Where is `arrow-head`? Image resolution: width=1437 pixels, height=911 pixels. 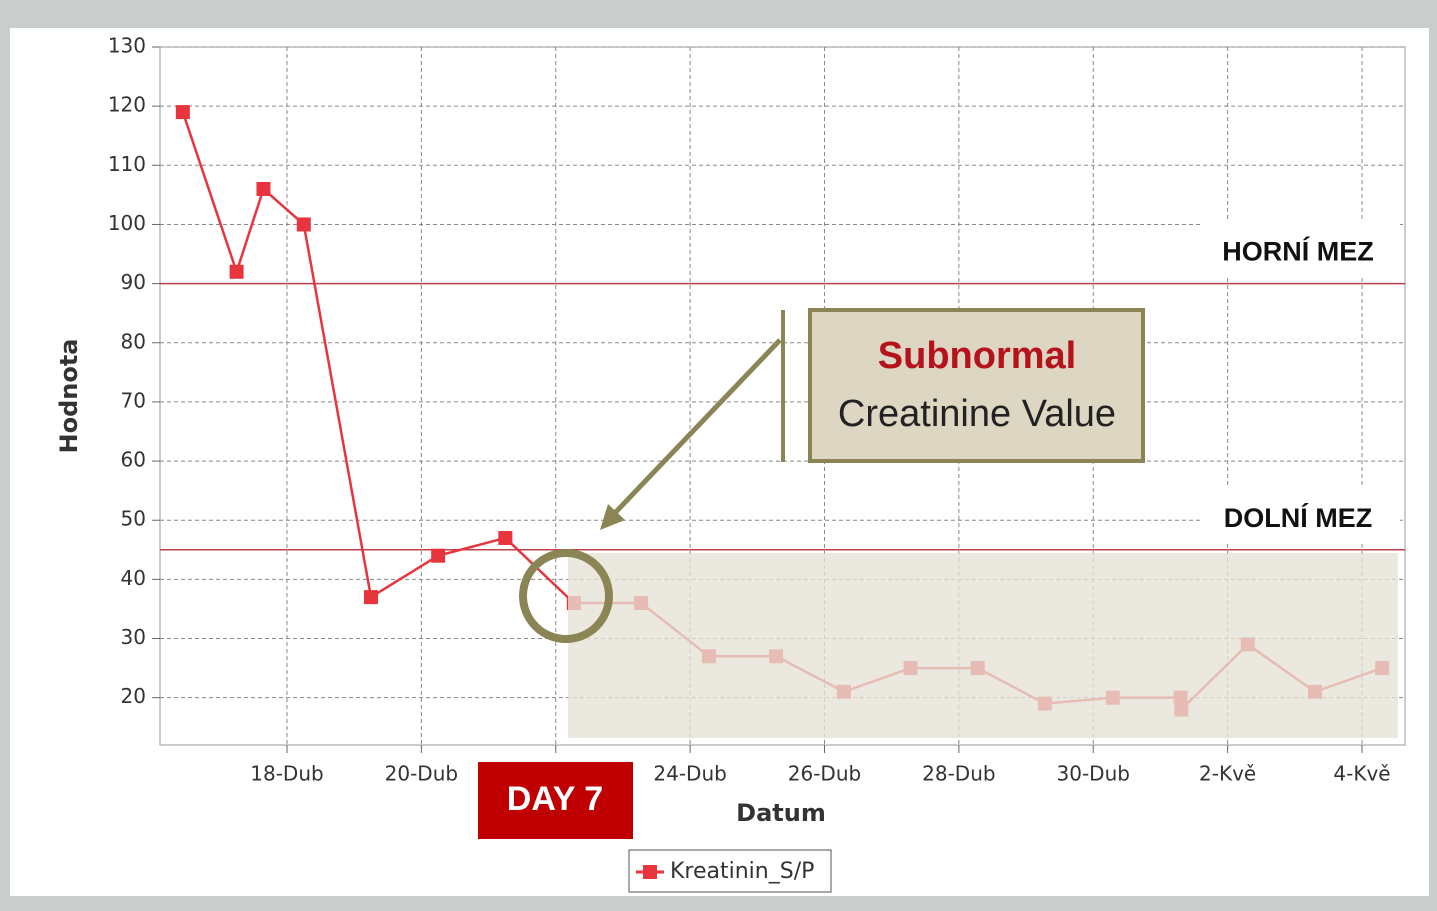 arrow-head is located at coordinates (612, 517).